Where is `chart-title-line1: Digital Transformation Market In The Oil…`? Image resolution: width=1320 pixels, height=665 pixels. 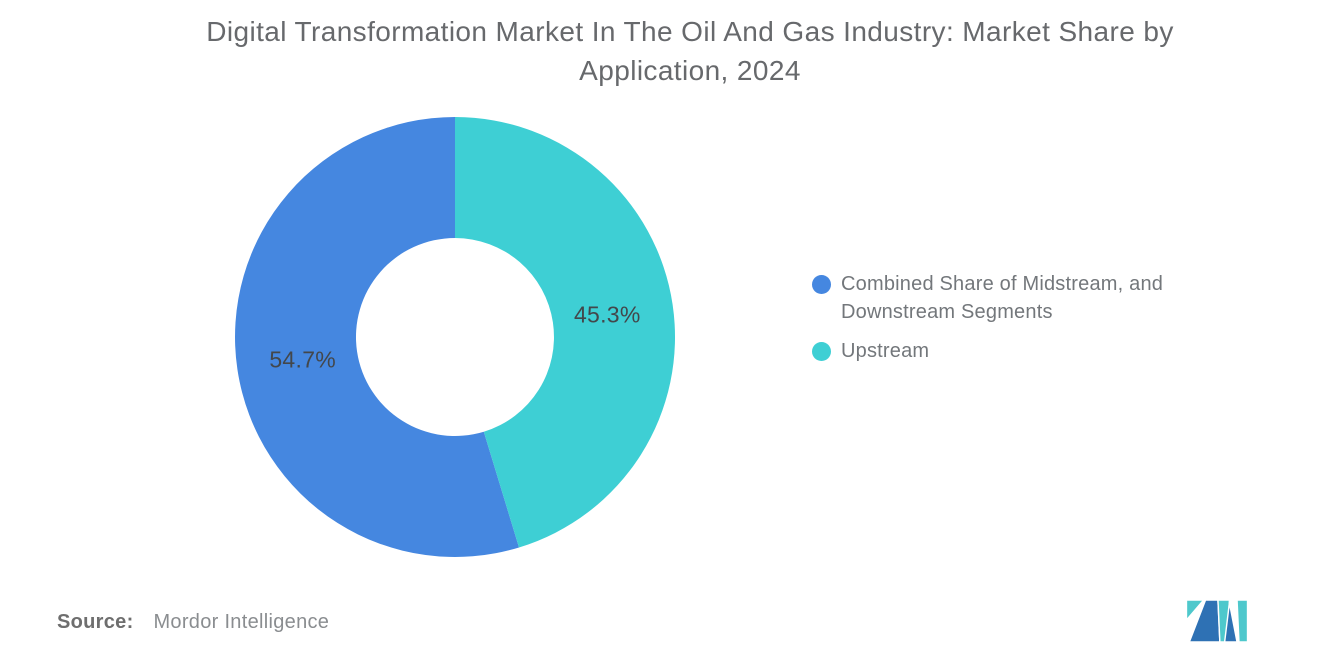
chart-title-line1: Digital Transformation Market In The Oil… is located at coordinates (690, 31).